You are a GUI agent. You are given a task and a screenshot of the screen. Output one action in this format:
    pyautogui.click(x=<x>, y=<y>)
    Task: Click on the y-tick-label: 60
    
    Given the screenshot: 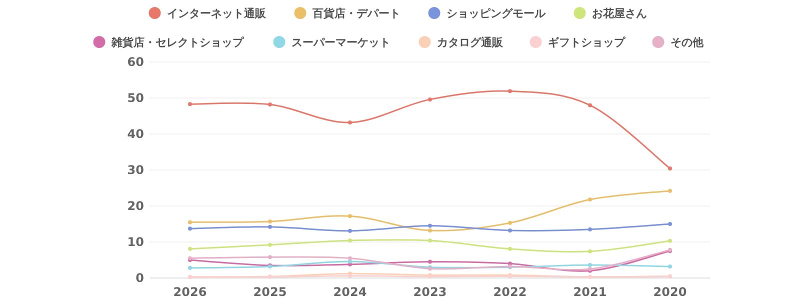 What is the action you would take?
    pyautogui.click(x=135, y=62)
    